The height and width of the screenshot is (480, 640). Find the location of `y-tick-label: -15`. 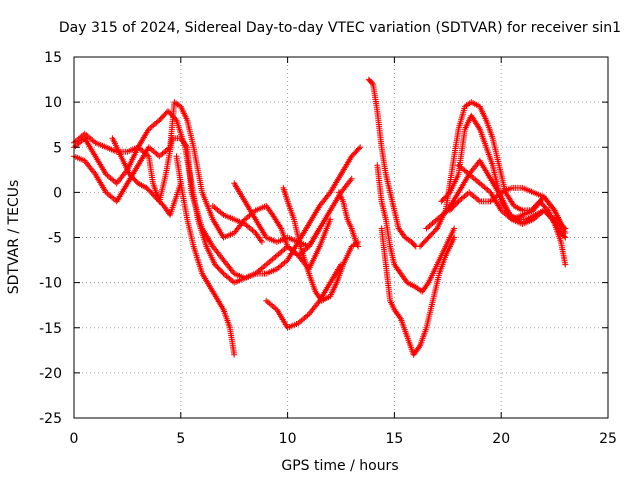

y-tick-label: -15 is located at coordinates (50, 329).